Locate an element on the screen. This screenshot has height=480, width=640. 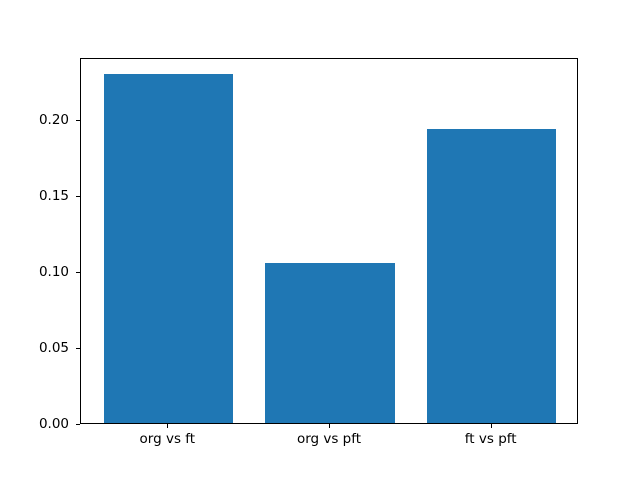
y-tick-label: 0.00 is located at coordinates (53, 424).